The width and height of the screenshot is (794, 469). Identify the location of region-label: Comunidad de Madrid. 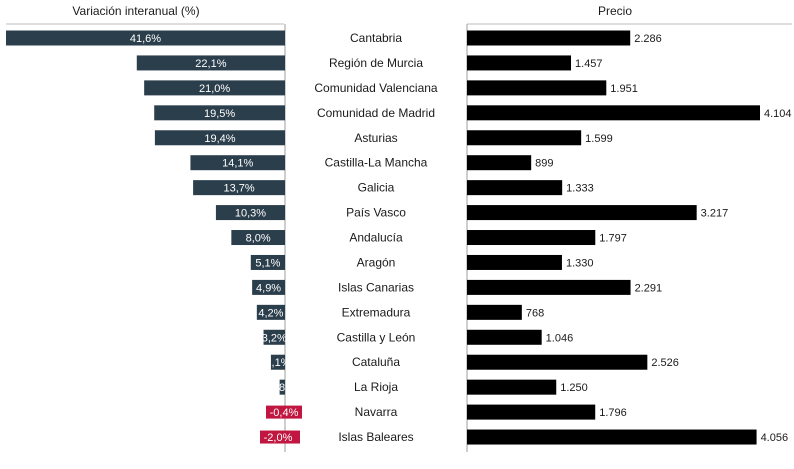
(376, 113).